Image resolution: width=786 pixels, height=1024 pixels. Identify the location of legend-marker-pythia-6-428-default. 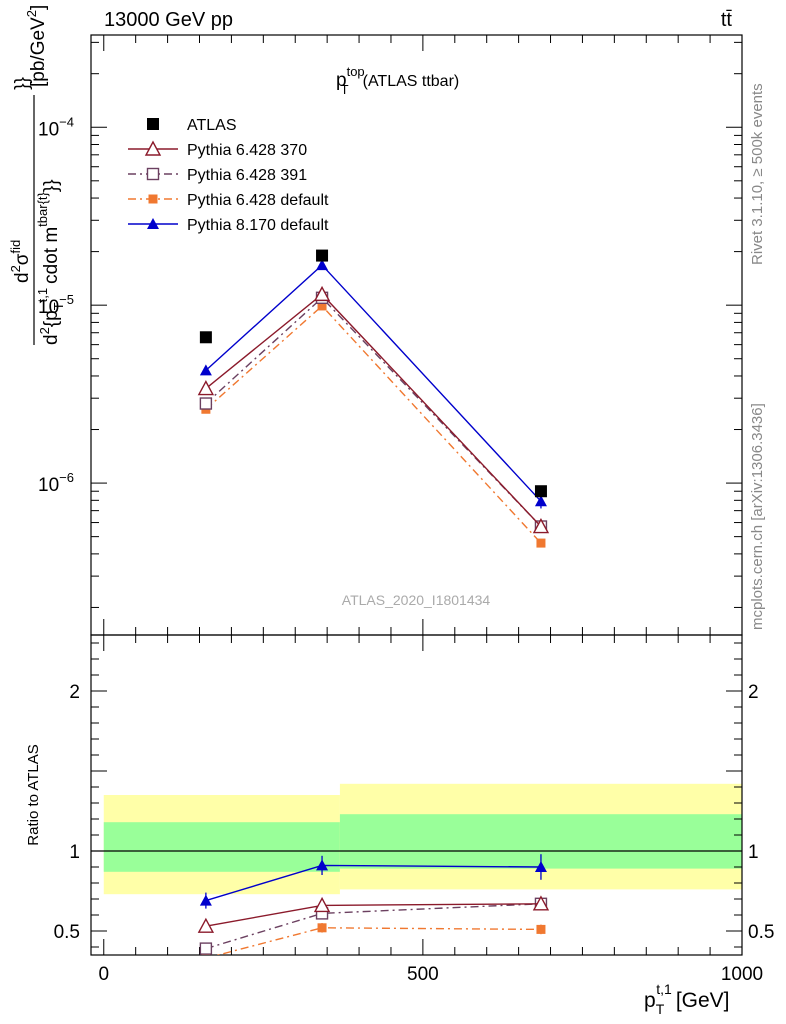
(153, 199).